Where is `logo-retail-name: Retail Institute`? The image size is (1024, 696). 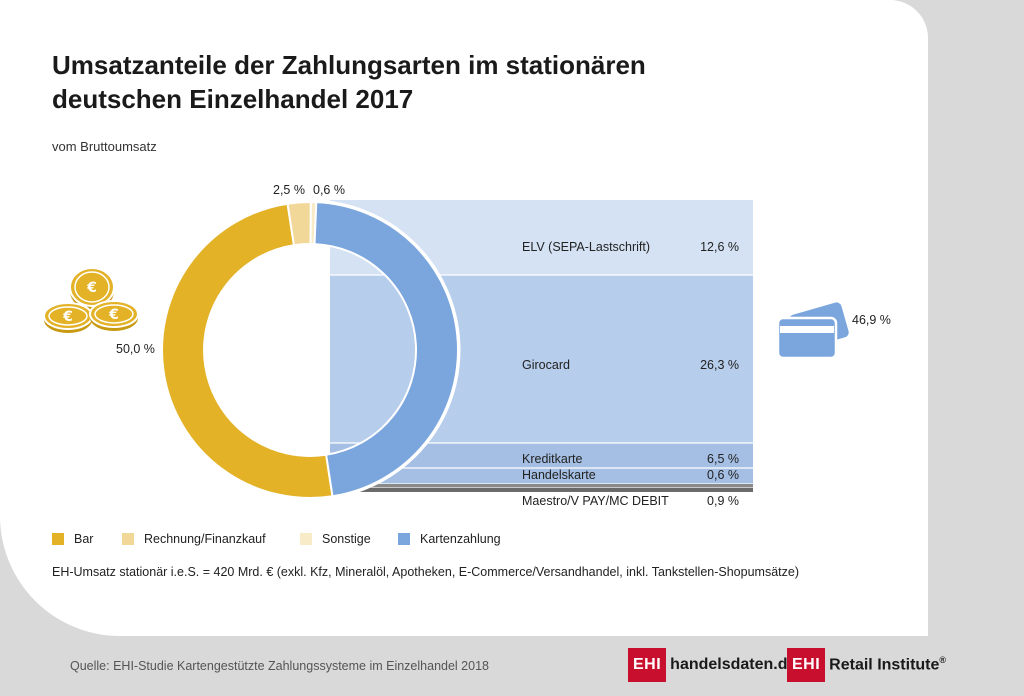
logo-retail-name: Retail Institute is located at coordinates (884, 665).